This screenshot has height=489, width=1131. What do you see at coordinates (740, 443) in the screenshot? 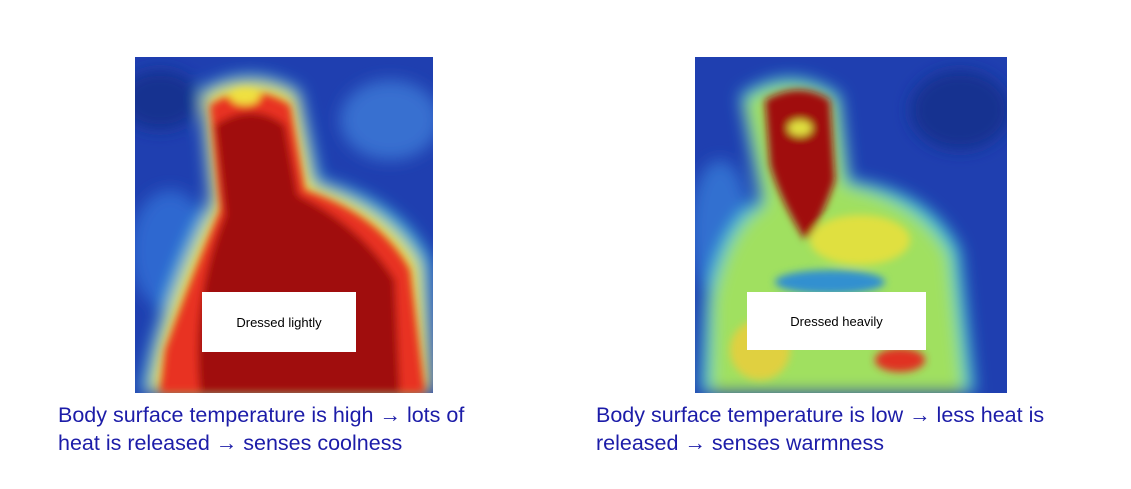
I see `caption-line: released → senses warmness` at bounding box center [740, 443].